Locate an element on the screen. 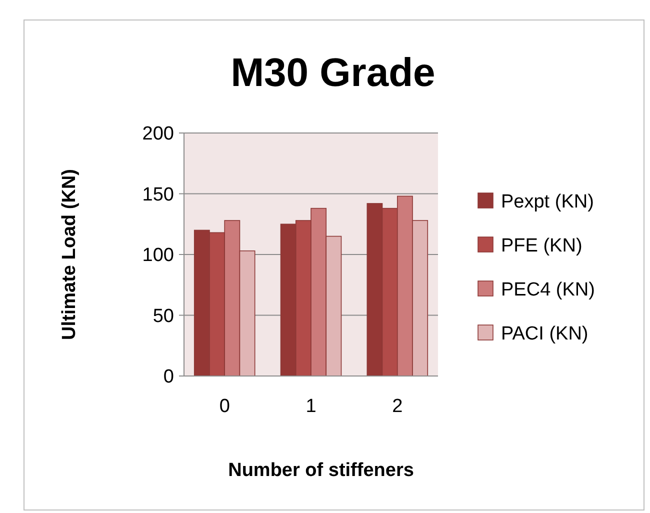  y-axis-title: Ultimate Load (KN) is located at coordinates (69, 254).